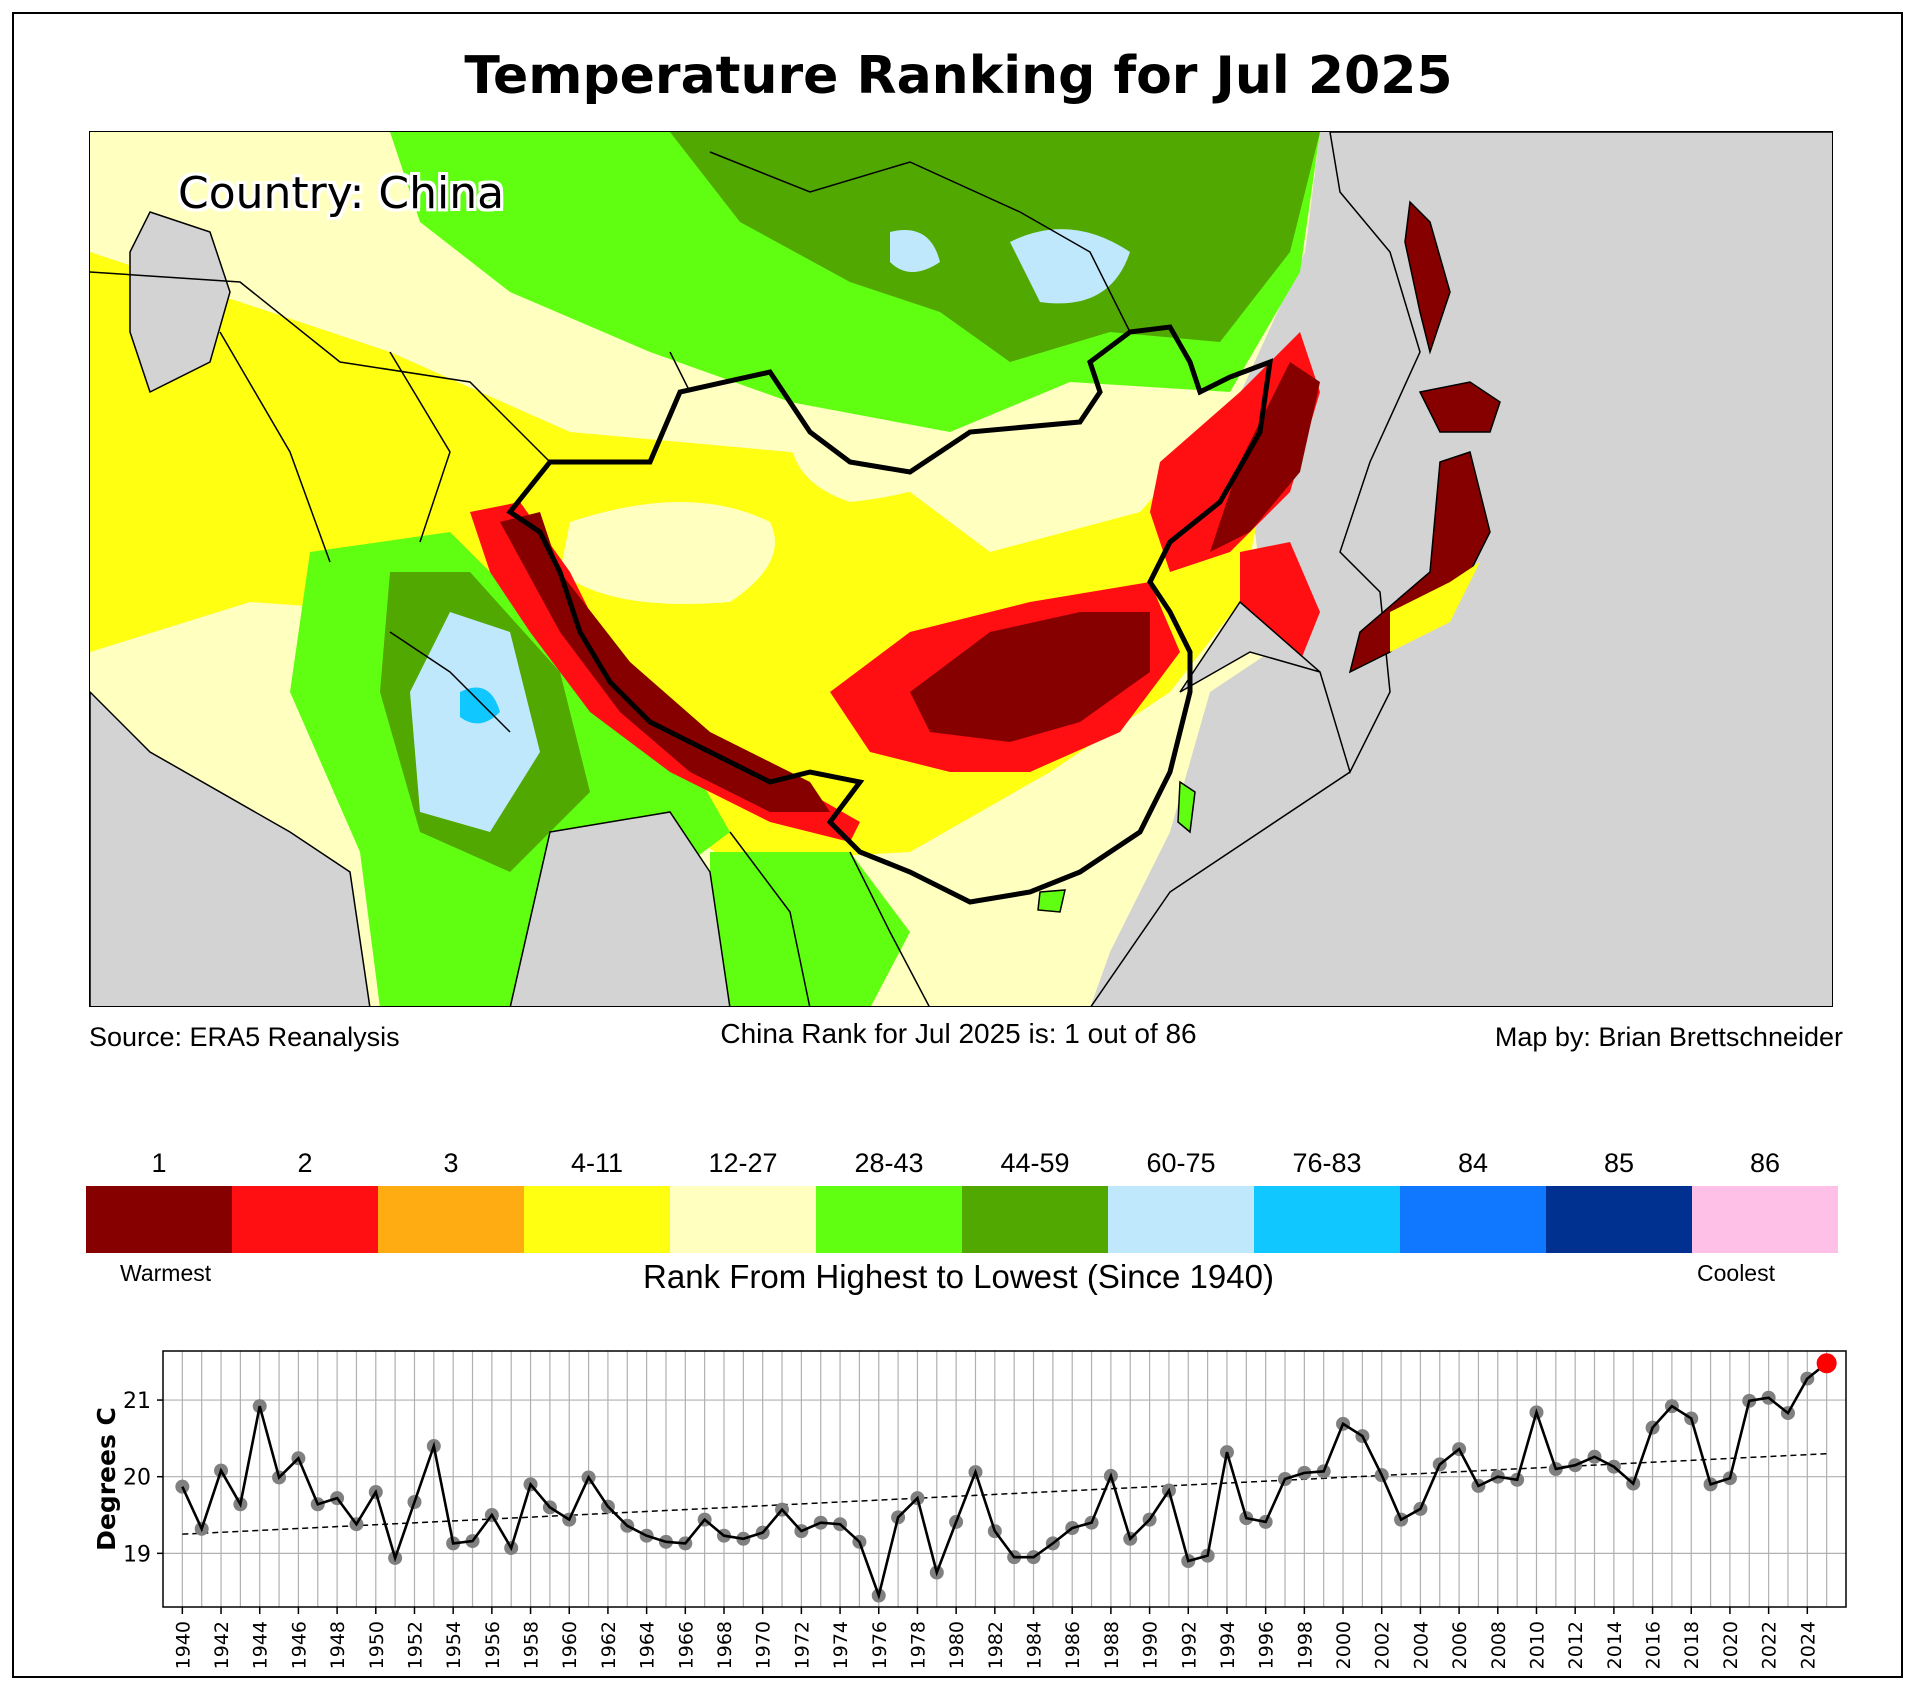 The width and height of the screenshot is (1917, 1692). What do you see at coordinates (1035, 1163) in the screenshot?
I see `legend-bin-label: 44-59` at bounding box center [1035, 1163].